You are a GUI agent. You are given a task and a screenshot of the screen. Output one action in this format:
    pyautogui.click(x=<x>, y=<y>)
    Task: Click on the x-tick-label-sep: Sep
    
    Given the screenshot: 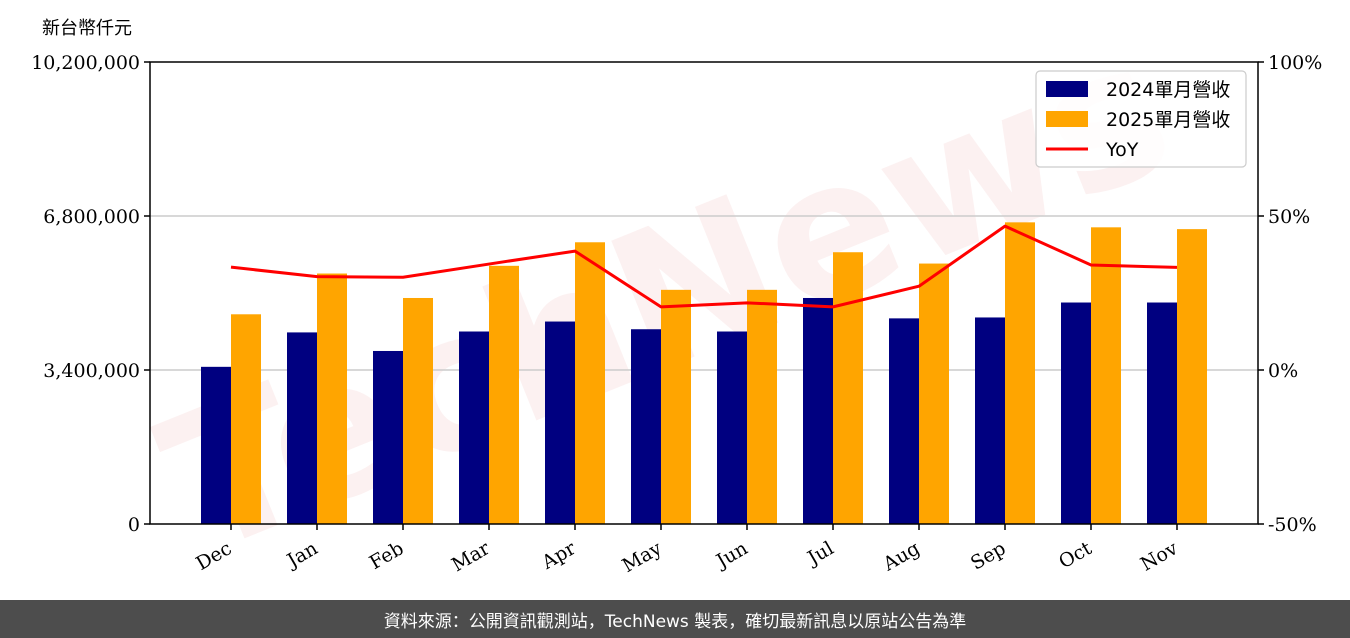 What is the action you would take?
    pyautogui.click(x=988, y=555)
    